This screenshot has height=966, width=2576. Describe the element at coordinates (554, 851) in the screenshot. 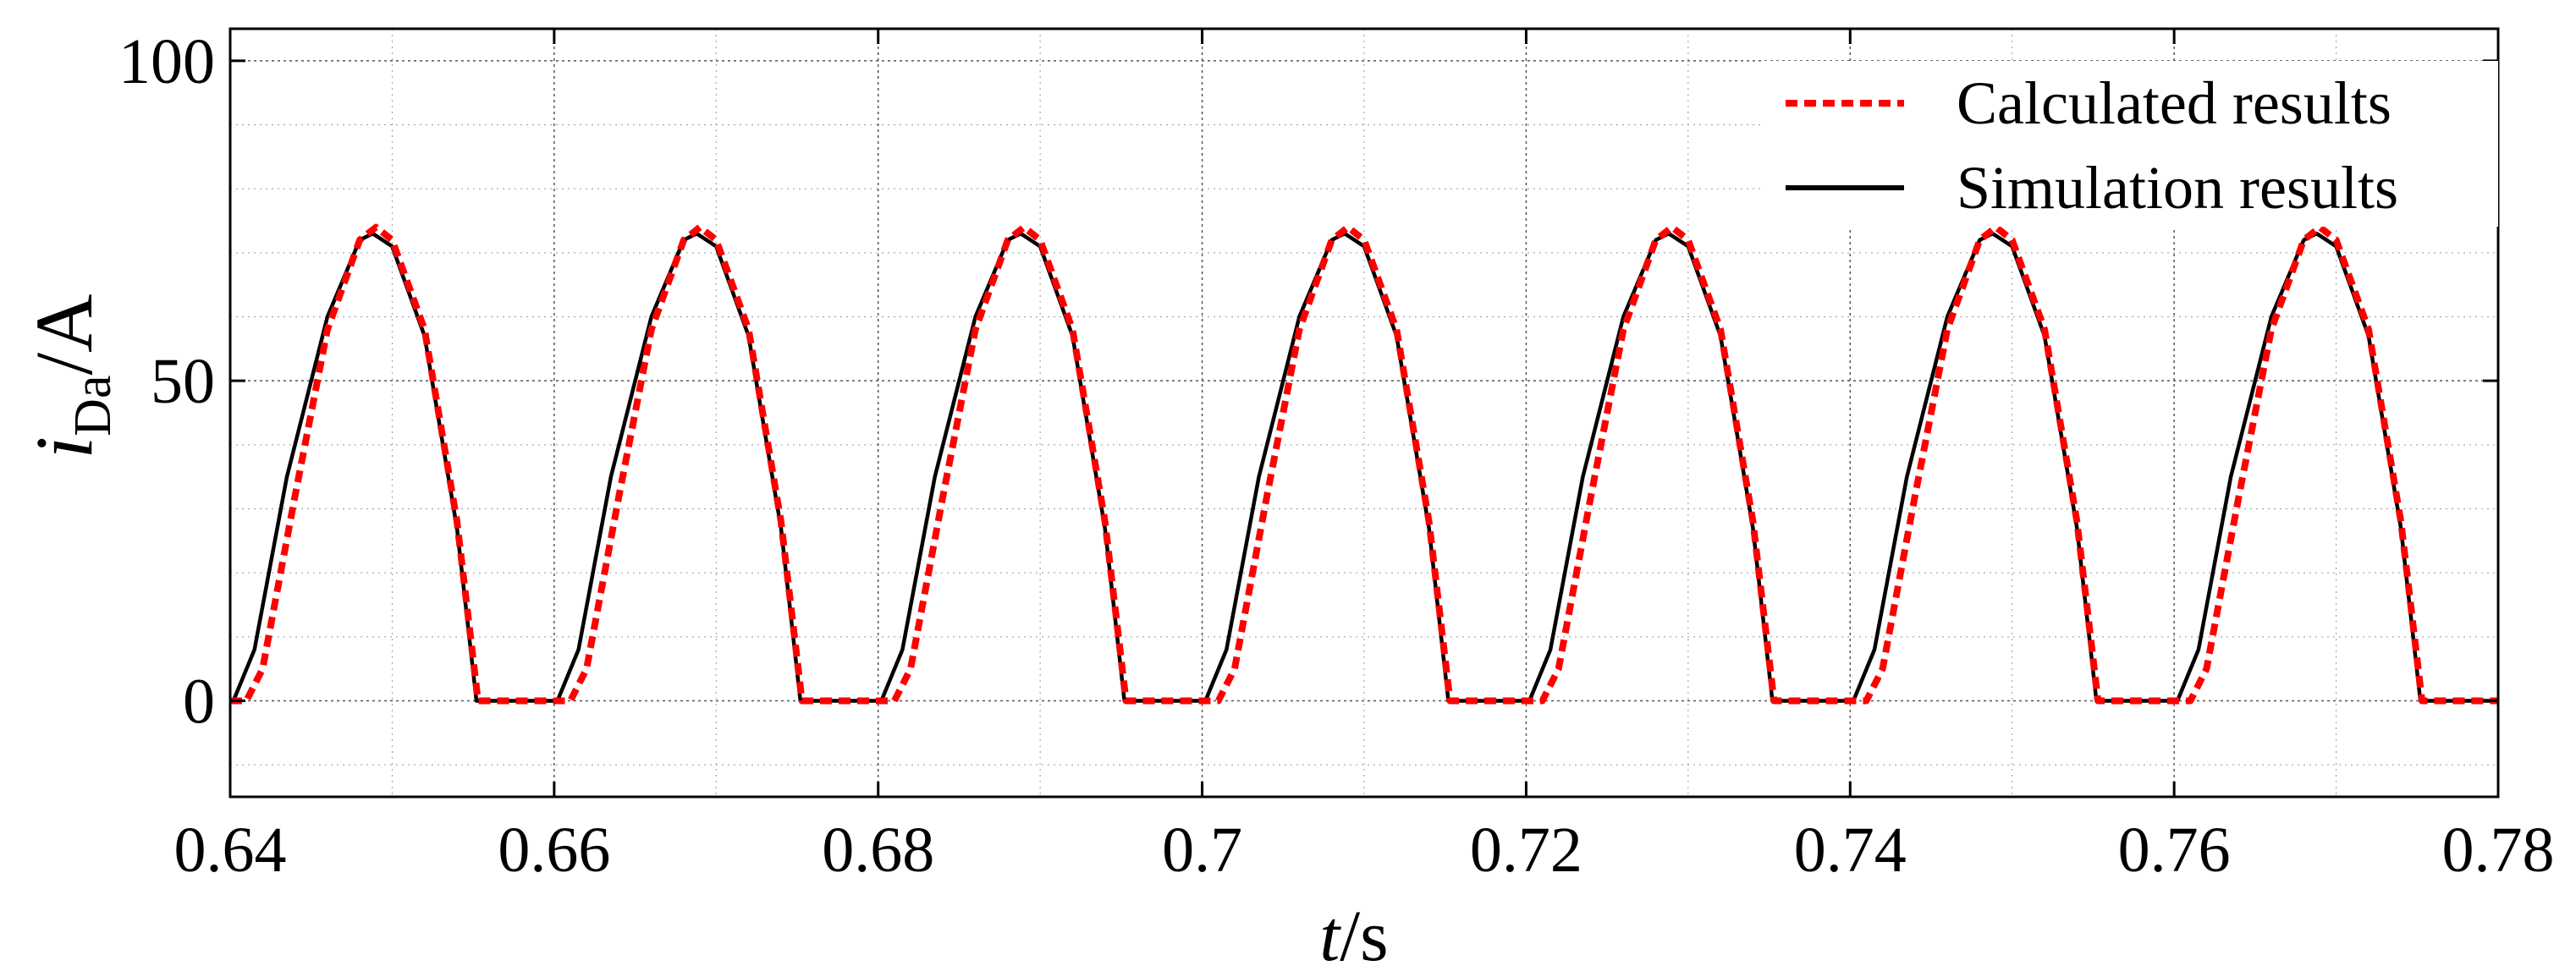

I see `x-tick-label: 0.66` at that location.